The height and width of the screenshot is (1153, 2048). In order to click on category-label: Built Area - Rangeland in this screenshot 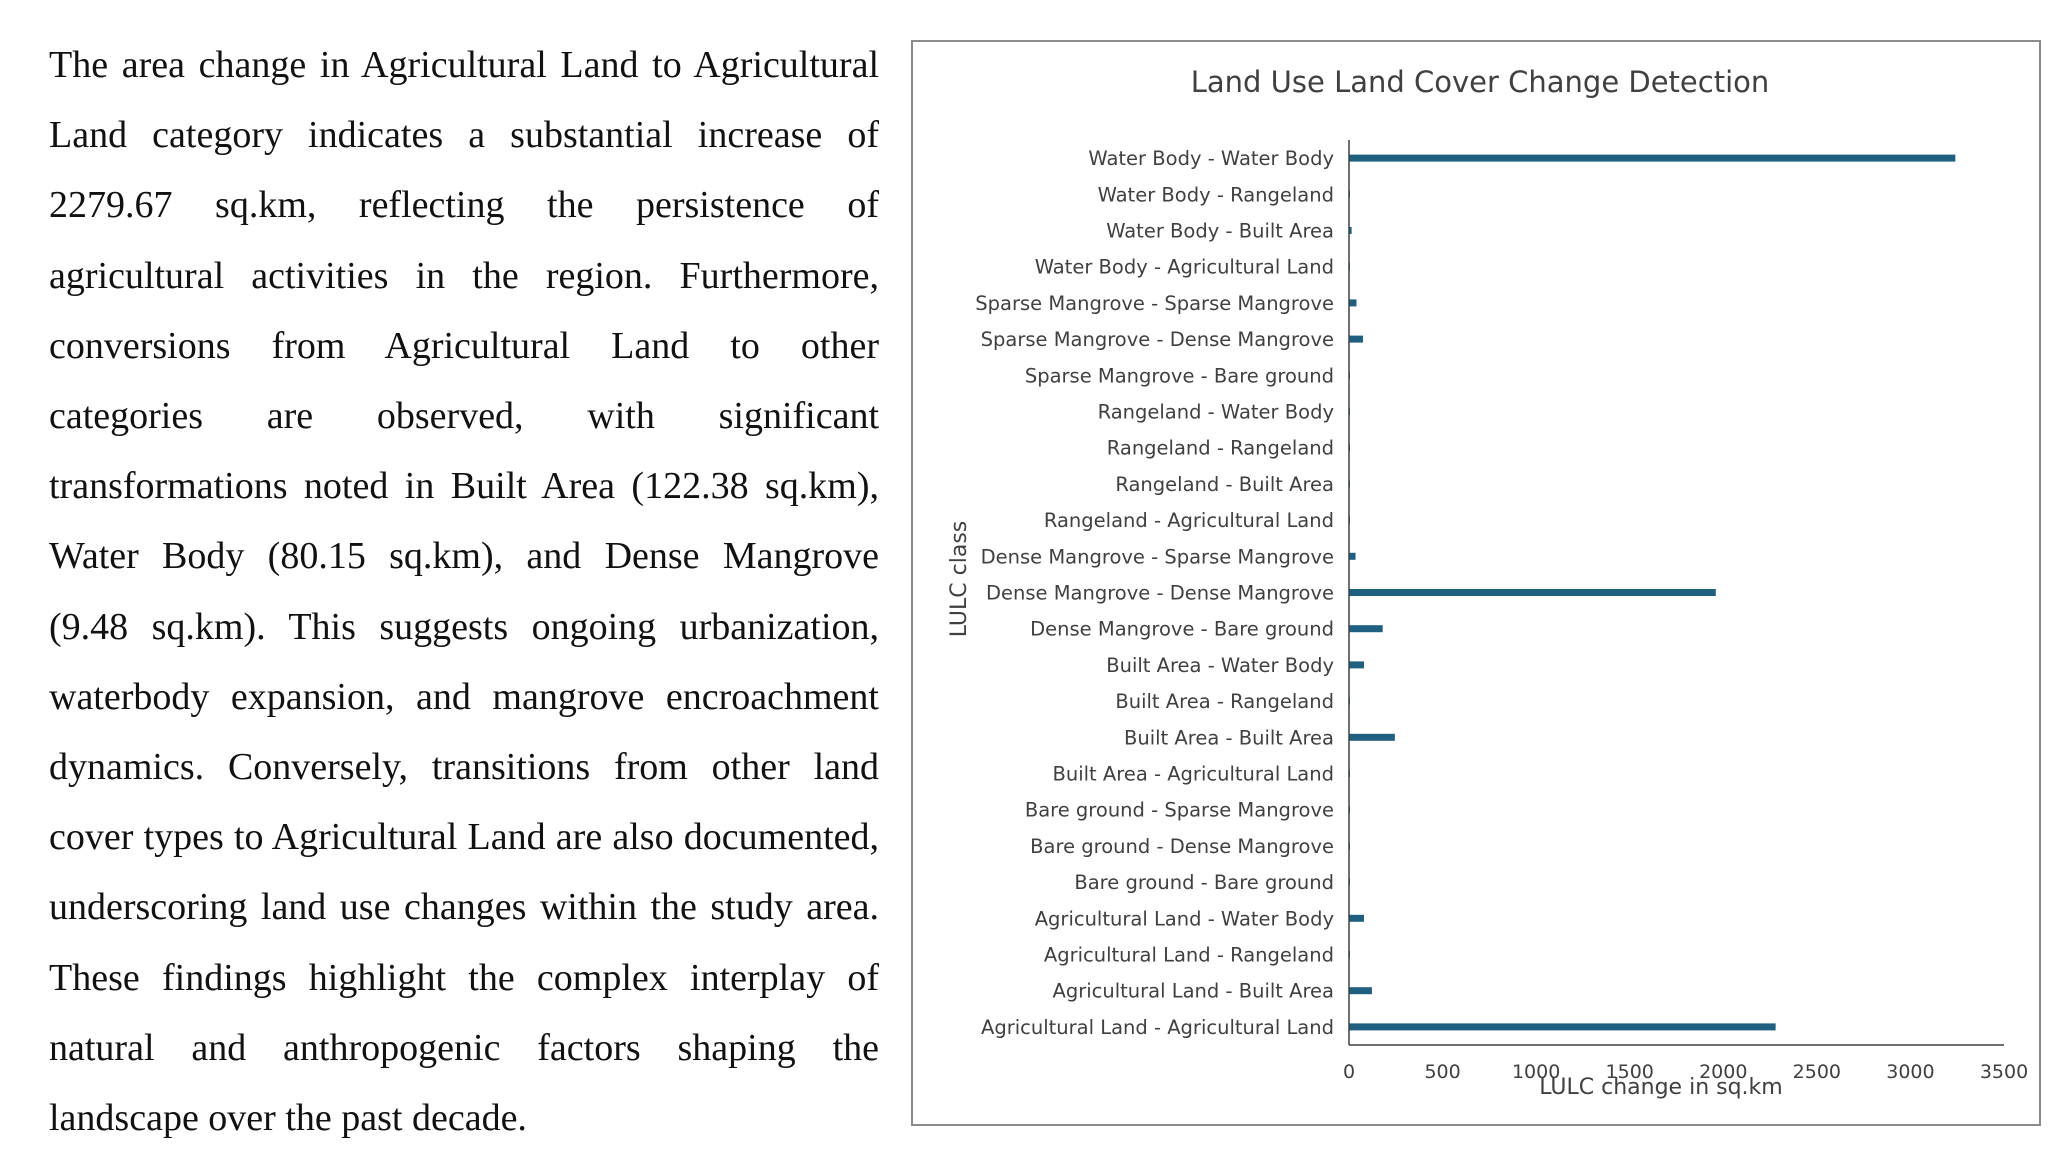, I will do `click(1224, 701)`.